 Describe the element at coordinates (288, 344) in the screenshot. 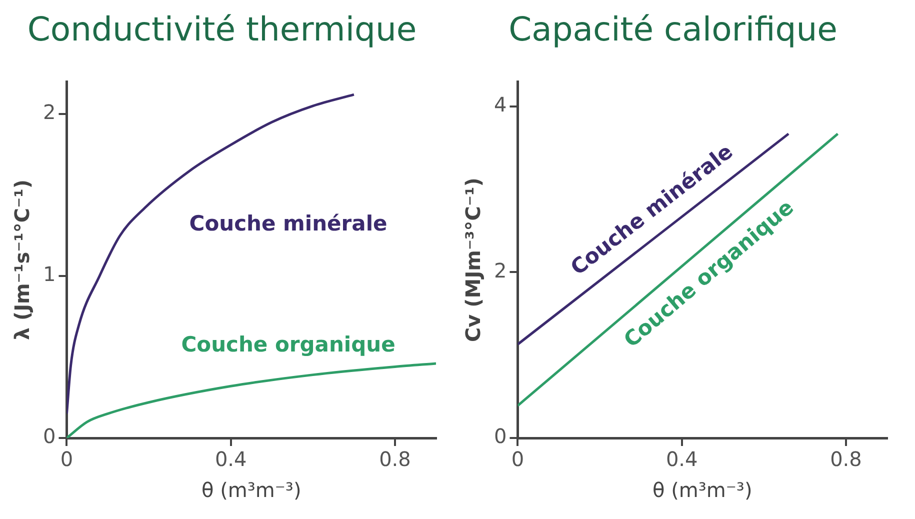

I see `series-label: Couche organique` at that location.